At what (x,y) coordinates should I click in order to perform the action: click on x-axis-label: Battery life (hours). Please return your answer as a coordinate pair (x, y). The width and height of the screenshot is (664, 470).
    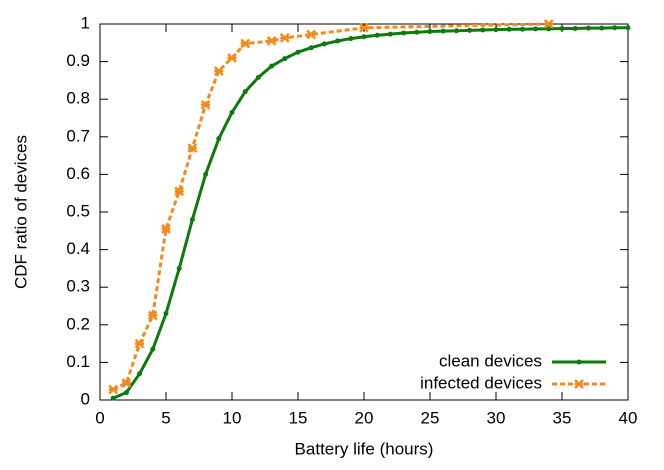
    Looking at the image, I should click on (364, 448).